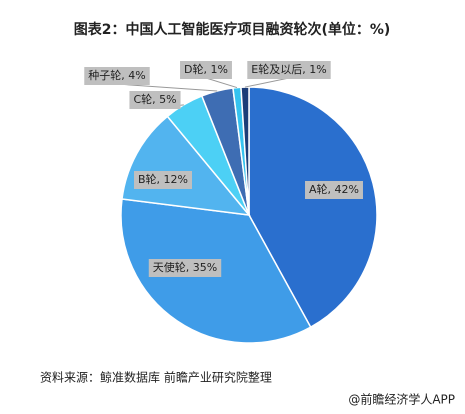  Describe the element at coordinates (156, 377) in the screenshot. I see `source: 资料来源：鲸准数据库 前瞻产业研究院整理` at that location.